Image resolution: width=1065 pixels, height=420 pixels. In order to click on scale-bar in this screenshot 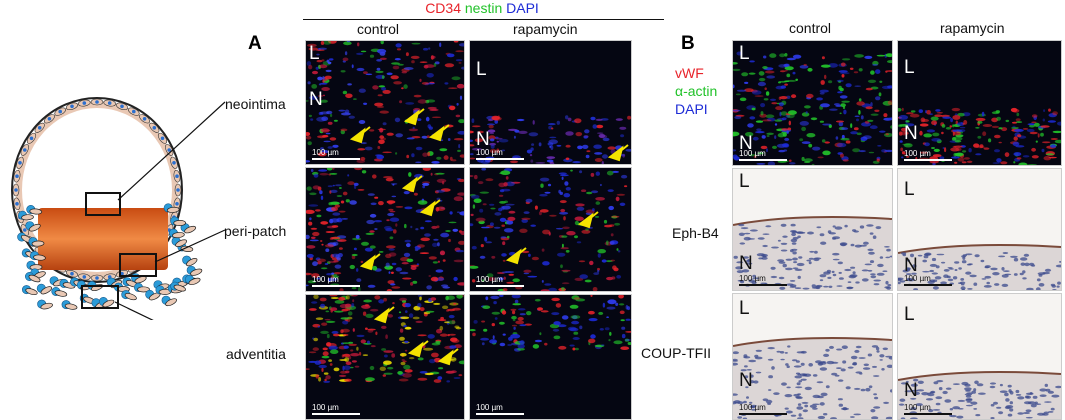, I will do `click(928, 285)`.